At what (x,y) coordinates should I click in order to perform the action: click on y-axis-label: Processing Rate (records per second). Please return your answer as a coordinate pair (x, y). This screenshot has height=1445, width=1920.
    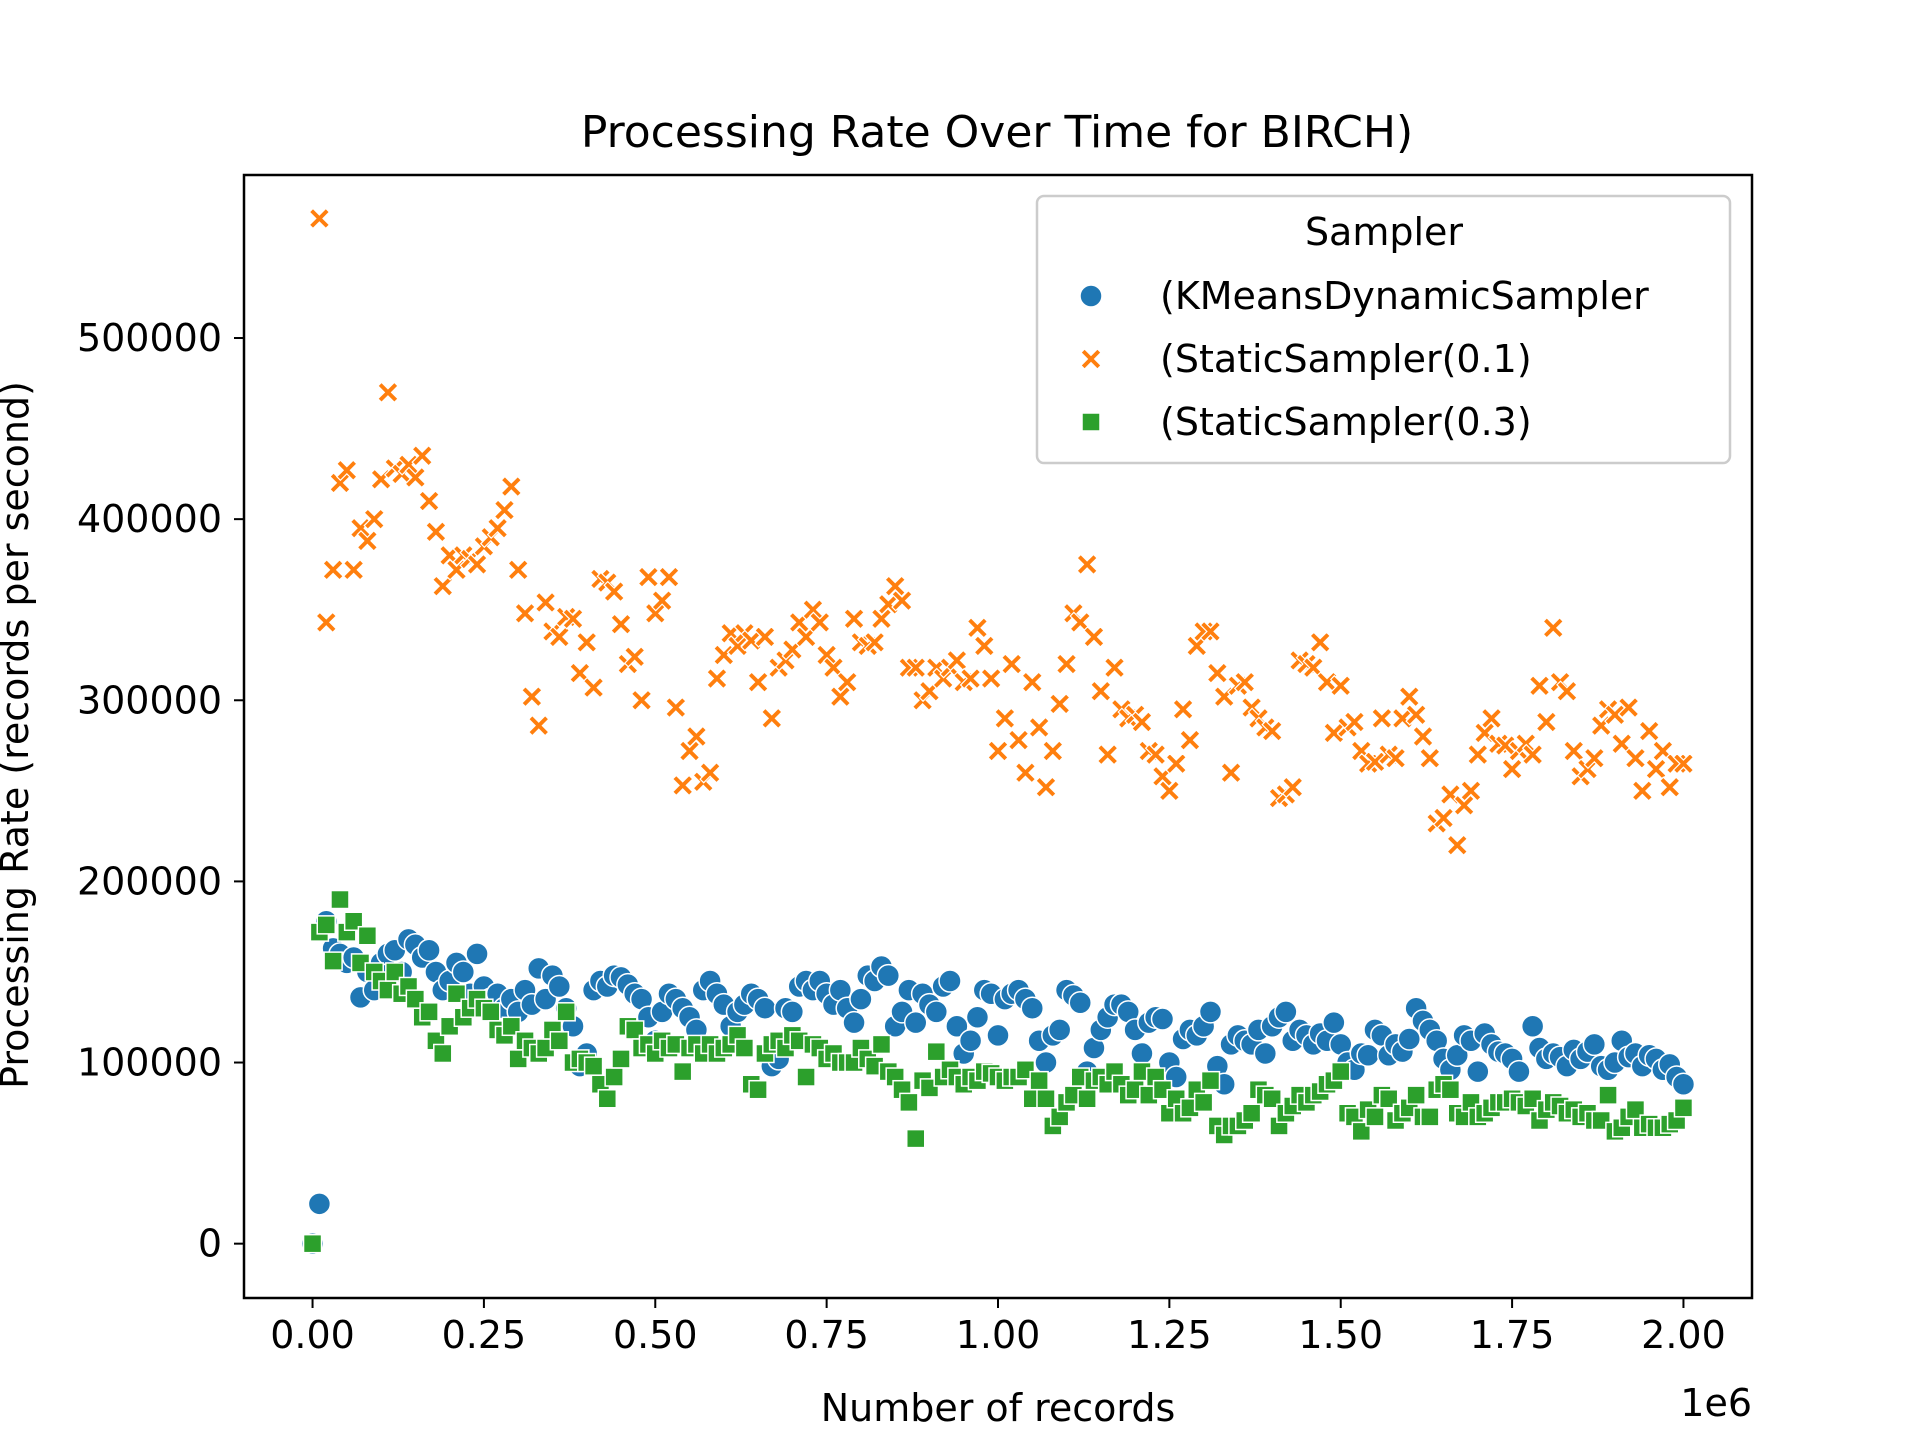
    Looking at the image, I should click on (18, 735).